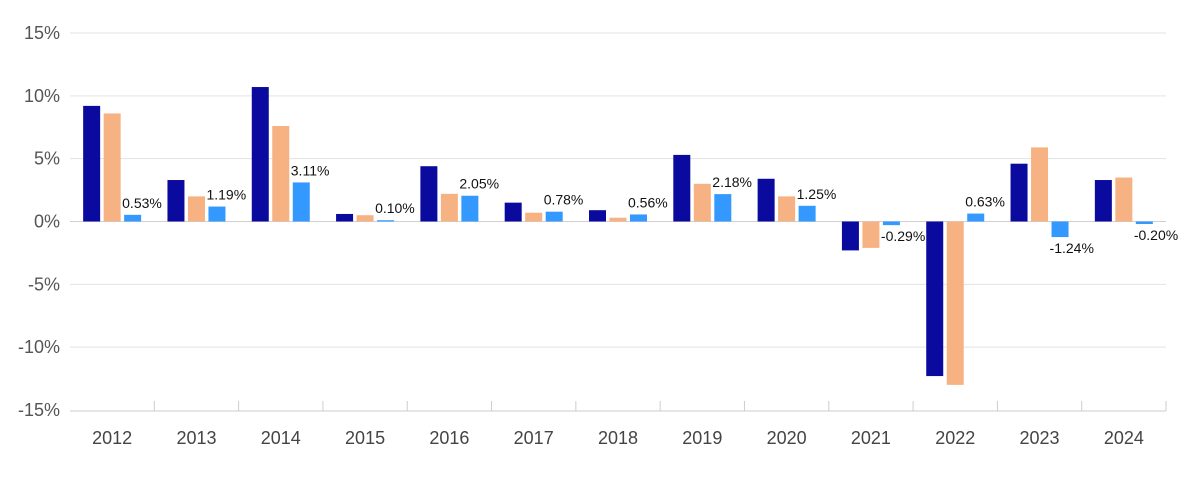 Image resolution: width=1200 pixels, height=478 pixels. I want to click on y-tick-label: -10%, so click(39, 347).